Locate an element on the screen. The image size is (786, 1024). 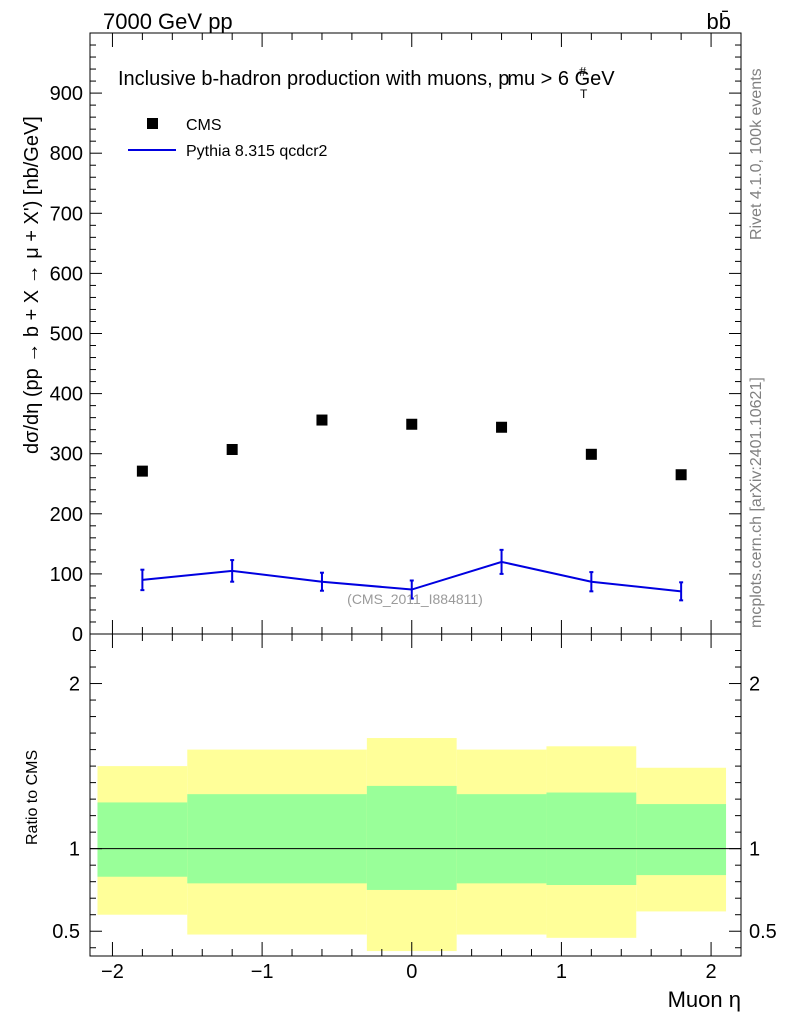
plot-title-sub: T is located at coordinates (584, 94).